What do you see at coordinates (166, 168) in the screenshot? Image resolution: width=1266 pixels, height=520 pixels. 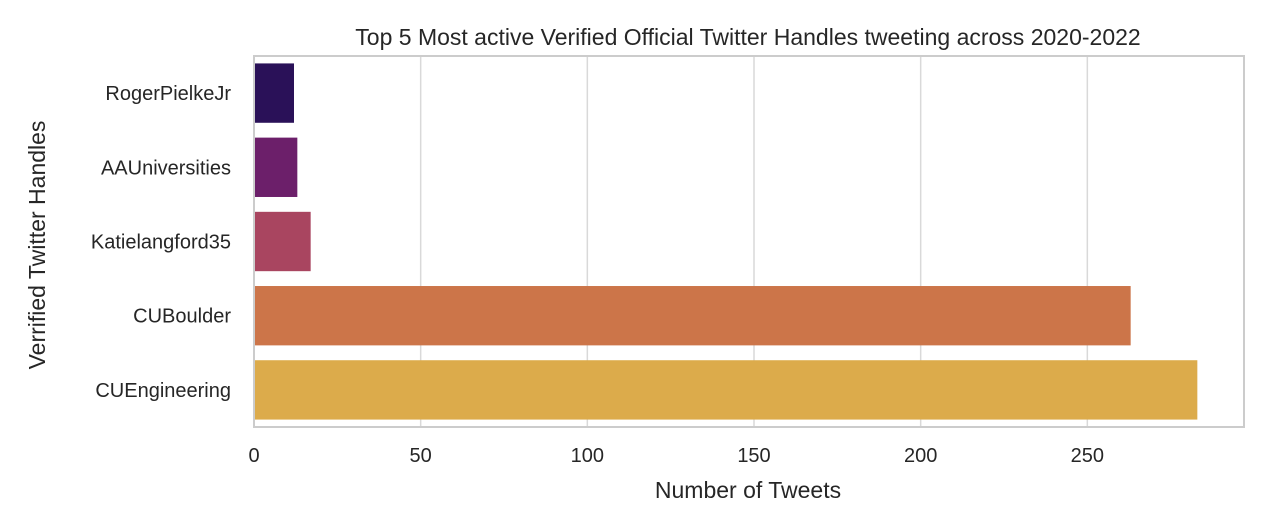 I see `y-tick-label: AAUniversities` at bounding box center [166, 168].